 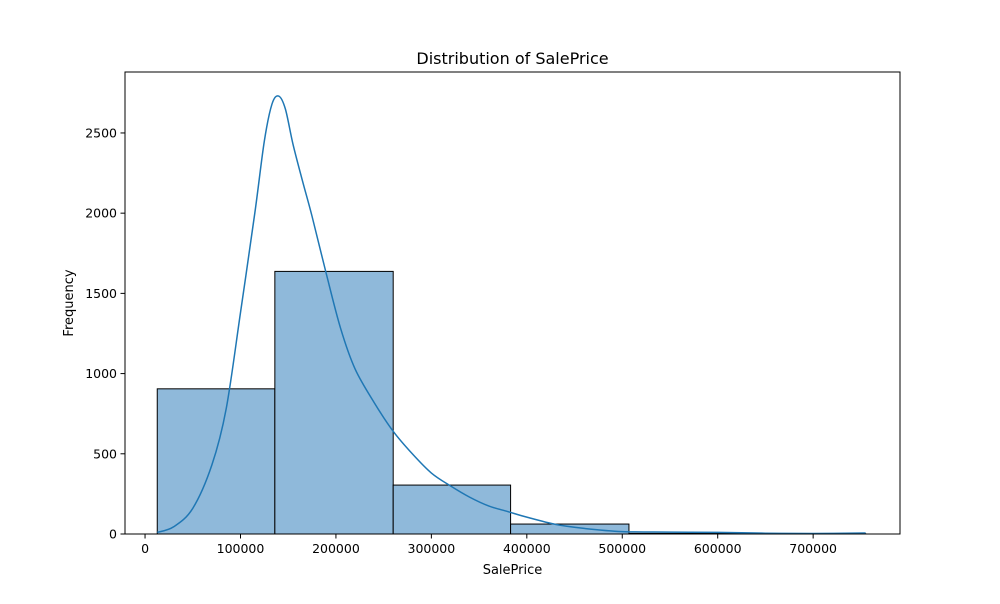 What do you see at coordinates (101, 132) in the screenshot?
I see `y-tick-label: 2500` at bounding box center [101, 132].